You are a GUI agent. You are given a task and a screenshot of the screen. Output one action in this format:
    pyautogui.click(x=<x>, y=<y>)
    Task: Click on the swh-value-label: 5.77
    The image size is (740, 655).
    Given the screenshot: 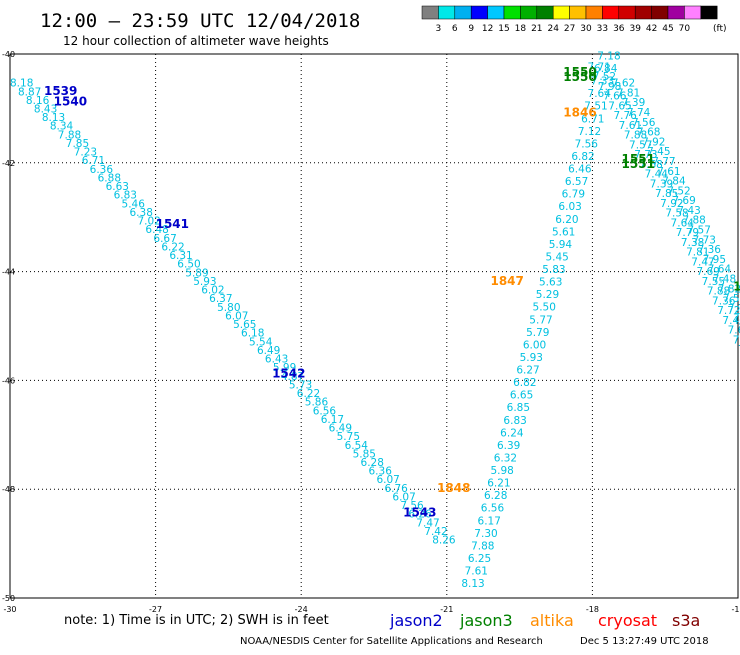 What is the action you would take?
    pyautogui.click(x=540, y=320)
    